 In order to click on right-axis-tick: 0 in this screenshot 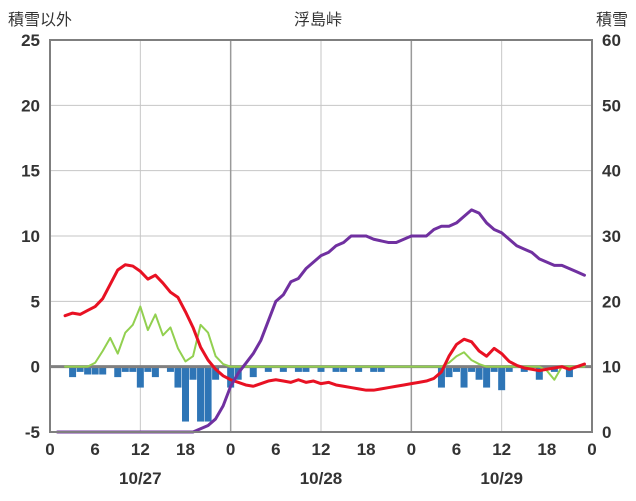, I will do `click(606, 432)`.